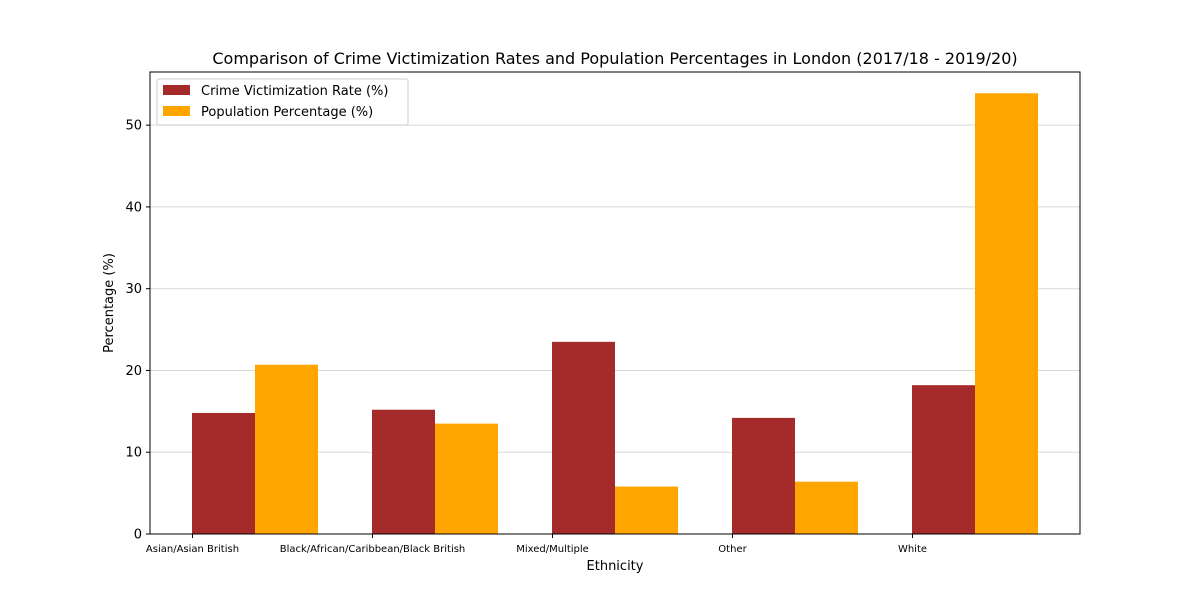 The height and width of the screenshot is (600, 1200). What do you see at coordinates (133, 453) in the screenshot?
I see `y-tick-label: 10` at bounding box center [133, 453].